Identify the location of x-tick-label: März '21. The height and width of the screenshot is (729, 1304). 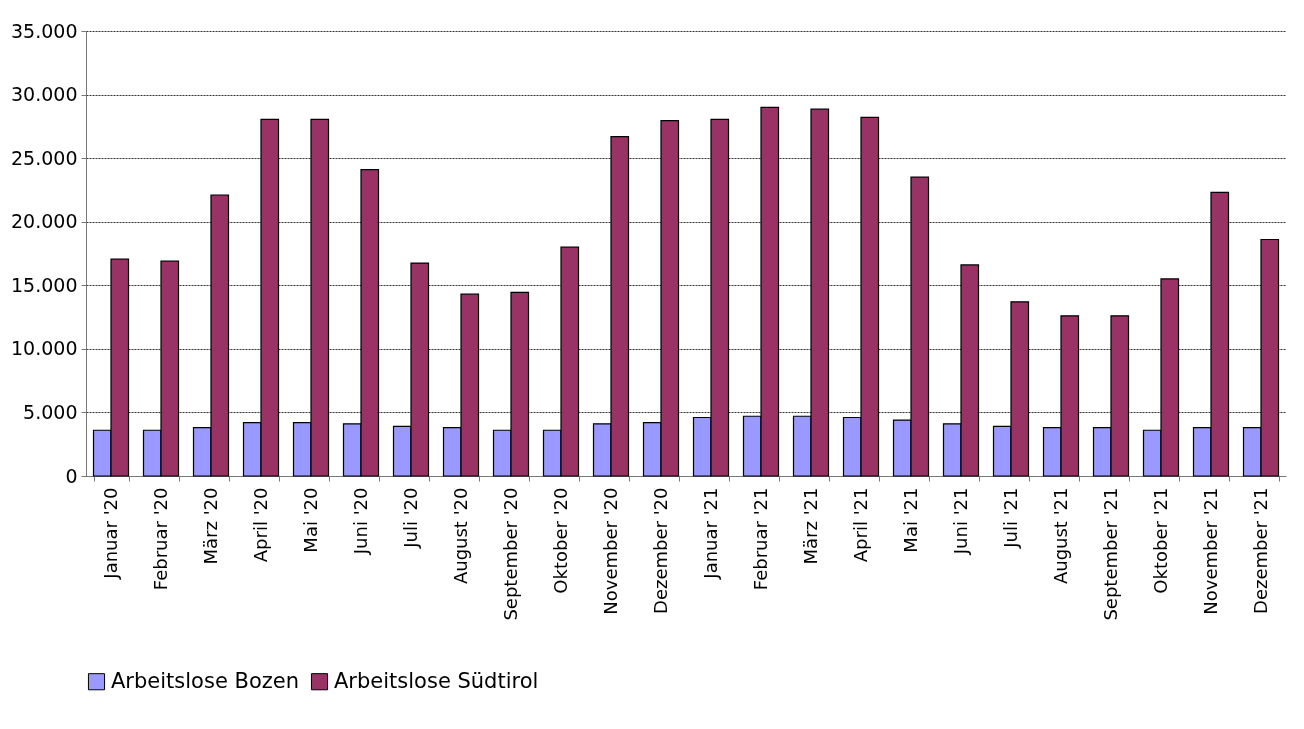
(810, 526).